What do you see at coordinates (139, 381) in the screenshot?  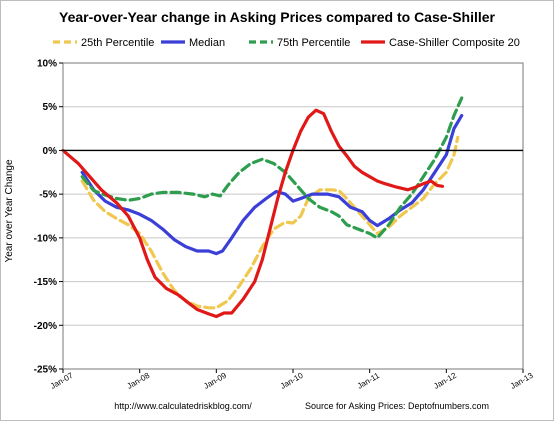 I see `x-tick-label: Jan-08` at bounding box center [139, 381].